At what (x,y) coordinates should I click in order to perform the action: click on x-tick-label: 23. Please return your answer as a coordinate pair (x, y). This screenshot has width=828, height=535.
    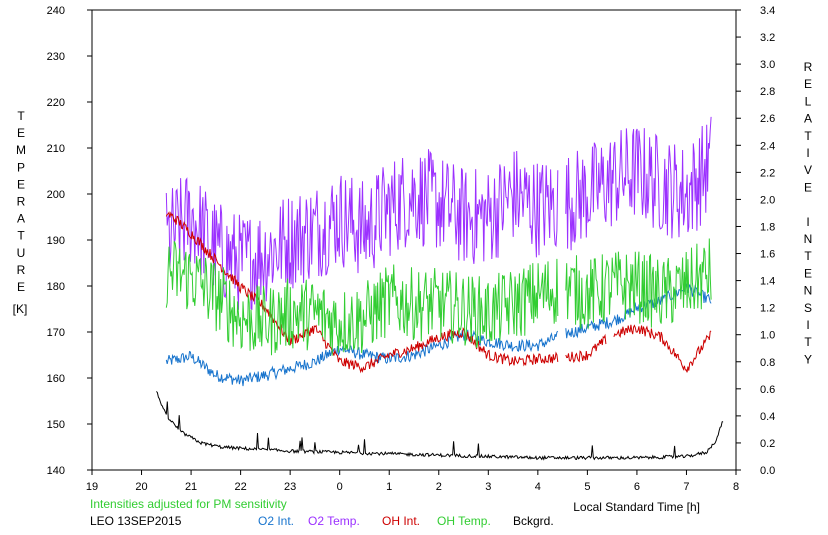
    Looking at the image, I should click on (290, 487).